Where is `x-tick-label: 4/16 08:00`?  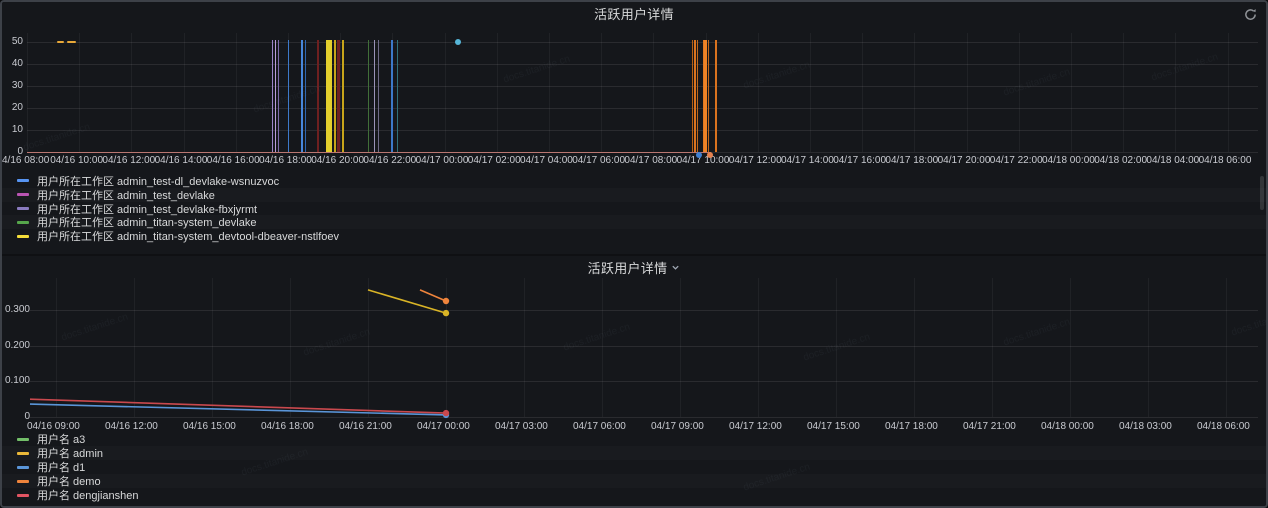 x-tick-label: 4/16 08:00 is located at coordinates (26, 160).